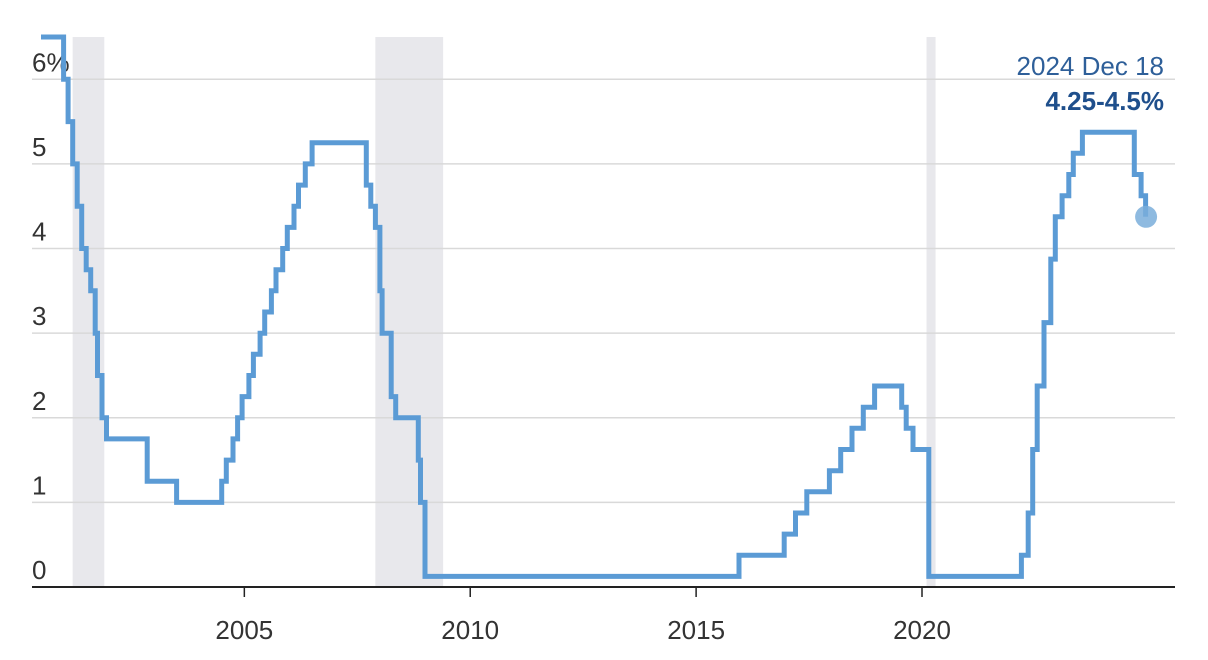  Describe the element at coordinates (470, 630) in the screenshot. I see `x-tick-label-2010: 2010` at that location.